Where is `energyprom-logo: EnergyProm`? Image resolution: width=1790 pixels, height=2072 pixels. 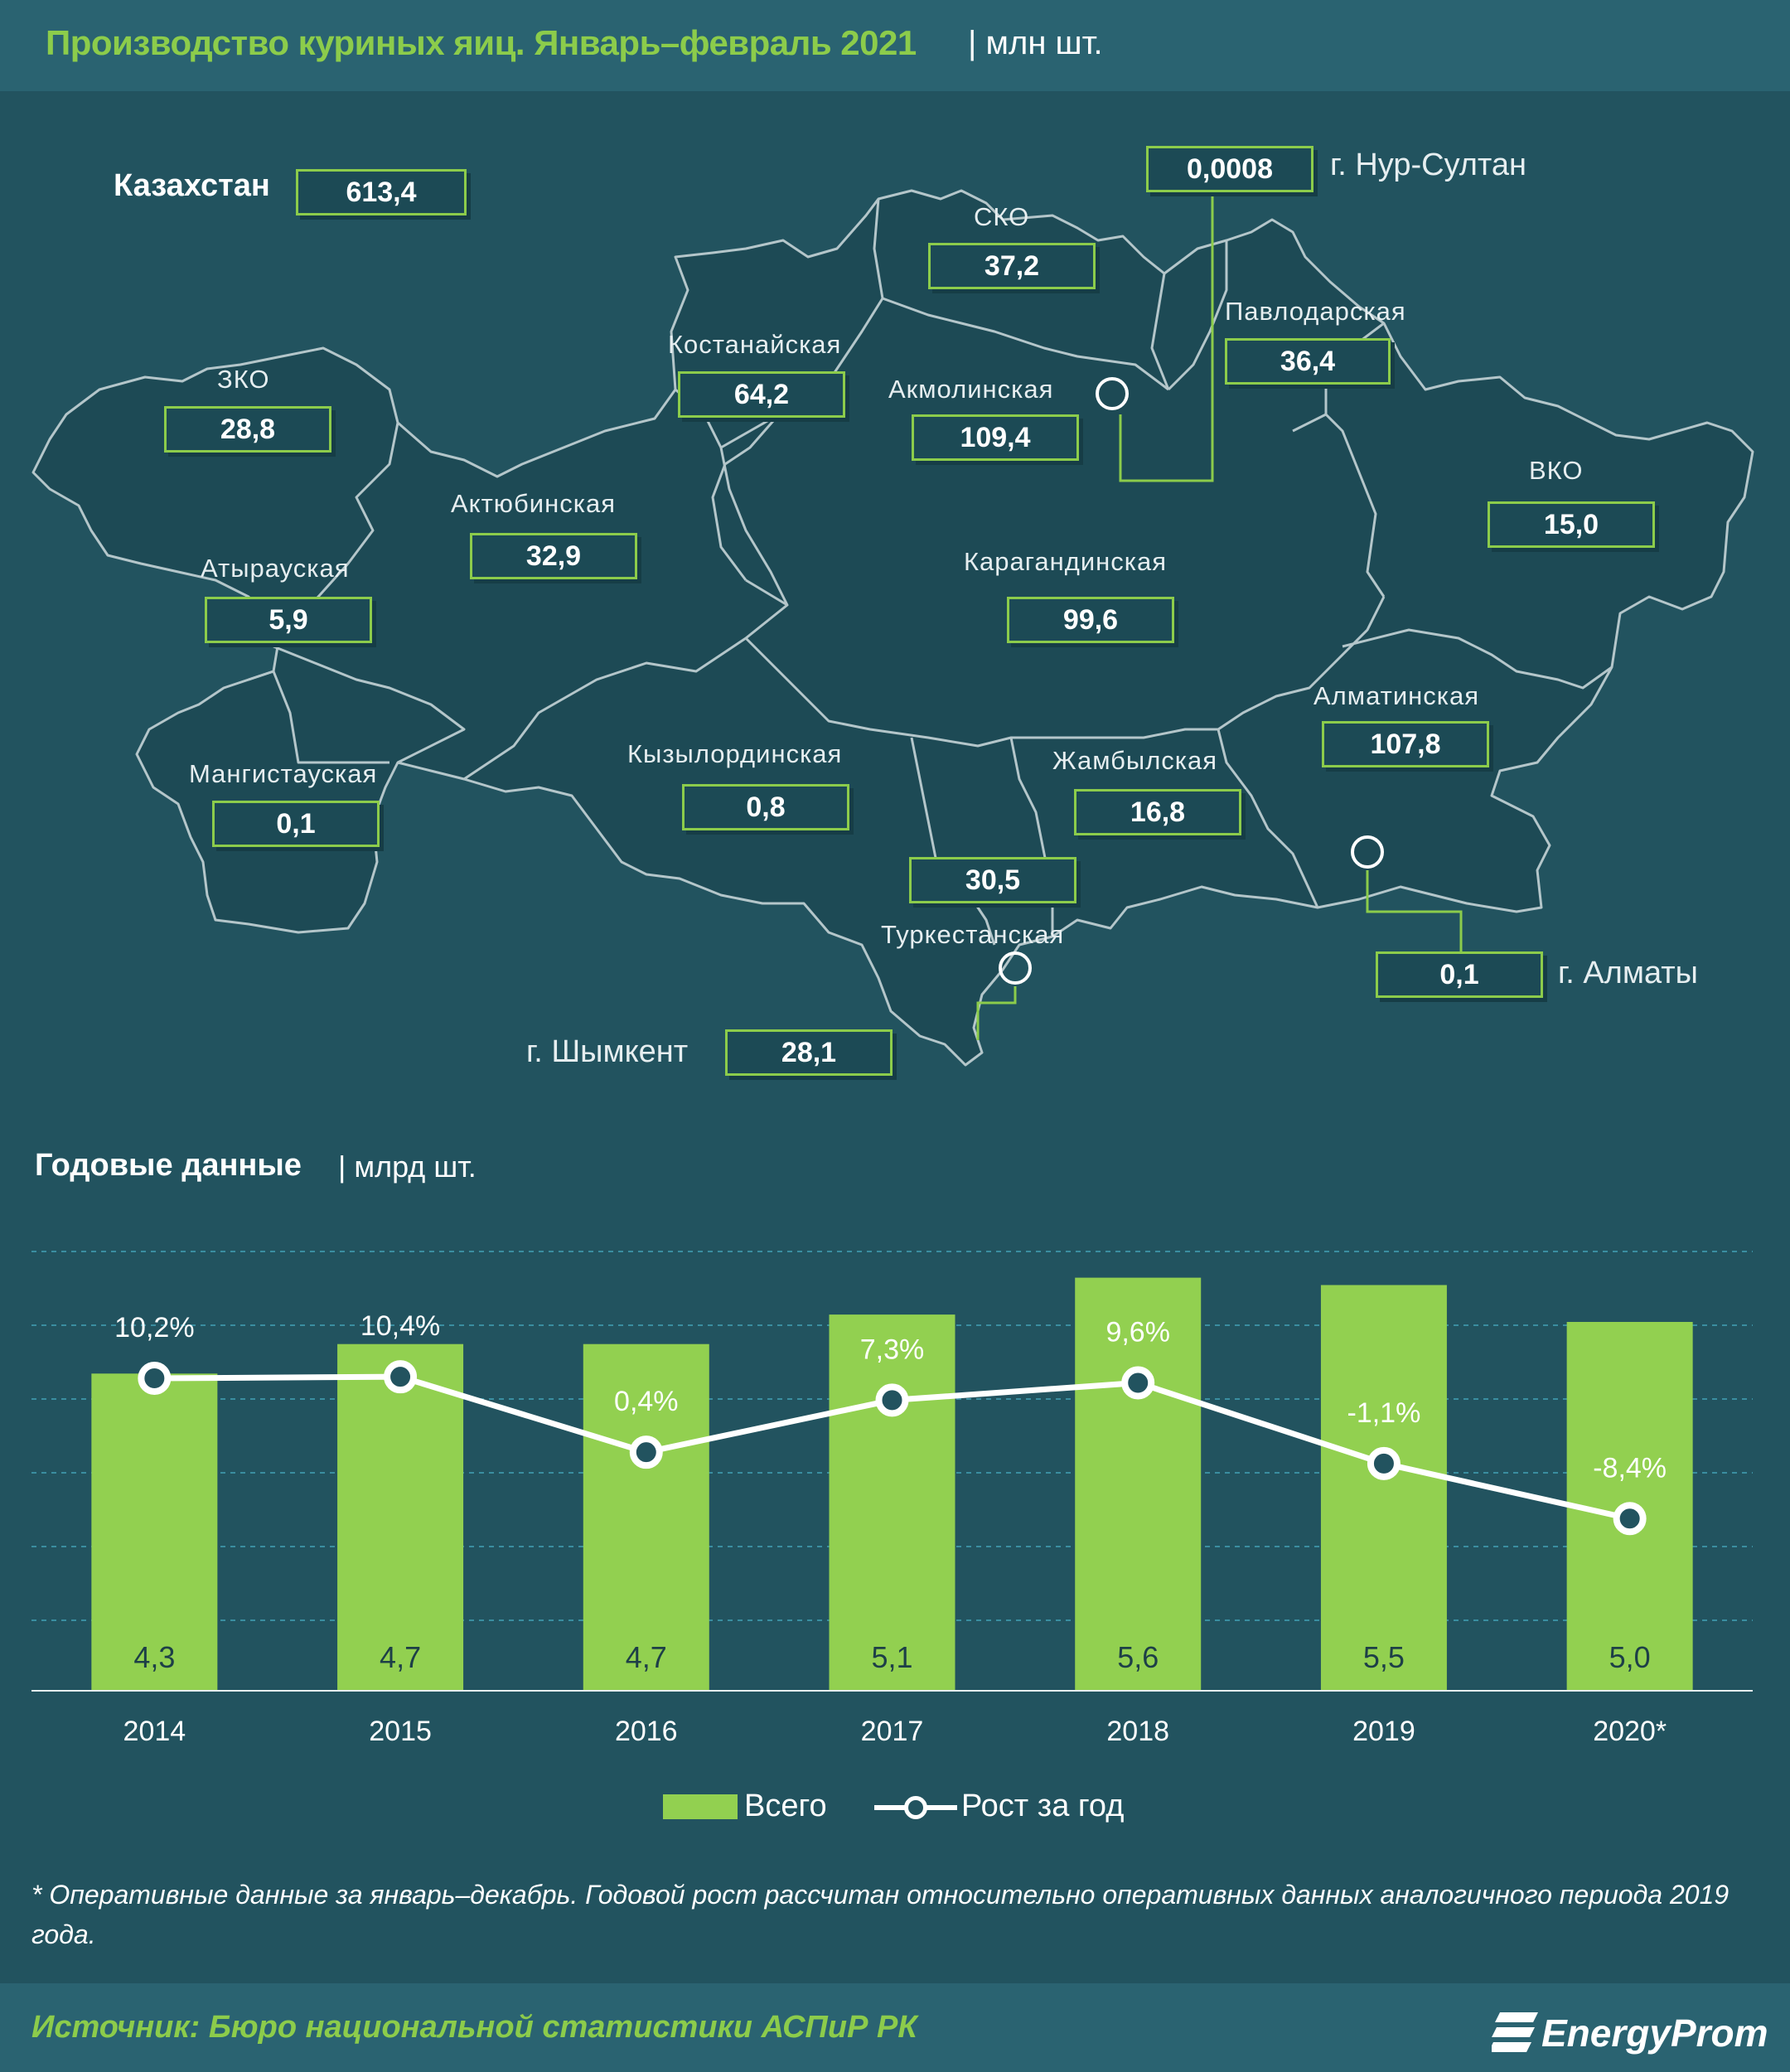 energyprom-logo: EnergyProm is located at coordinates (1628, 2030).